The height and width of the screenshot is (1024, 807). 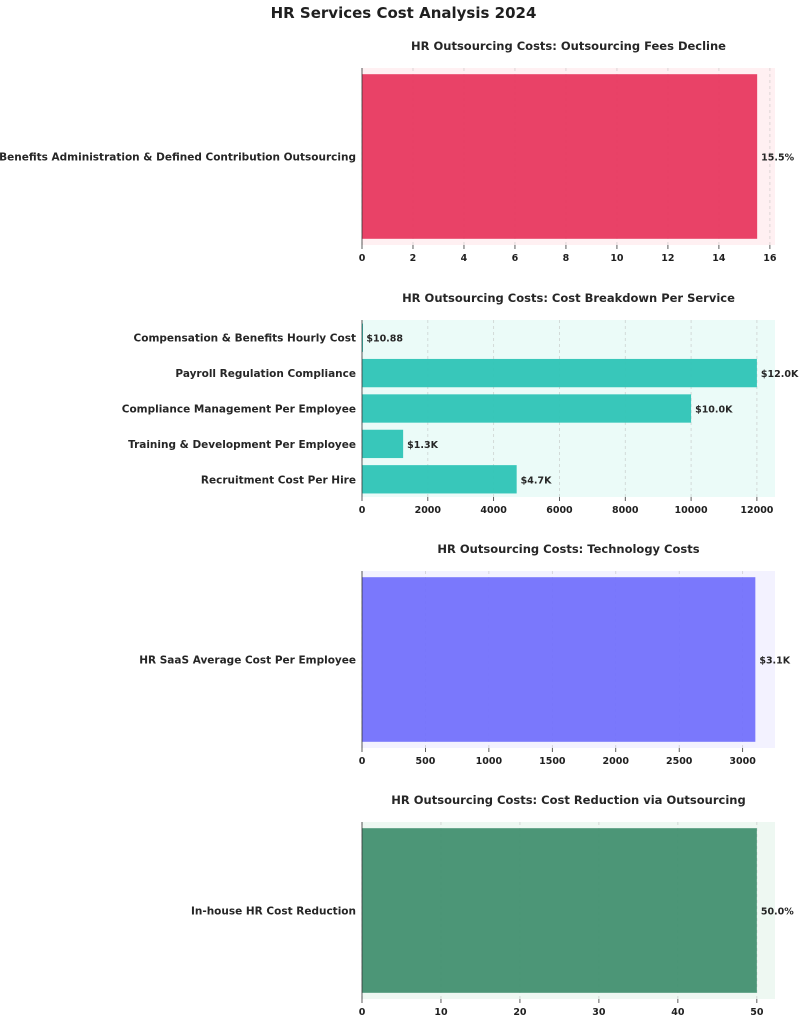 What do you see at coordinates (245, 339) in the screenshot?
I see `category-label: Compensation & Benefits Hourly Cost` at bounding box center [245, 339].